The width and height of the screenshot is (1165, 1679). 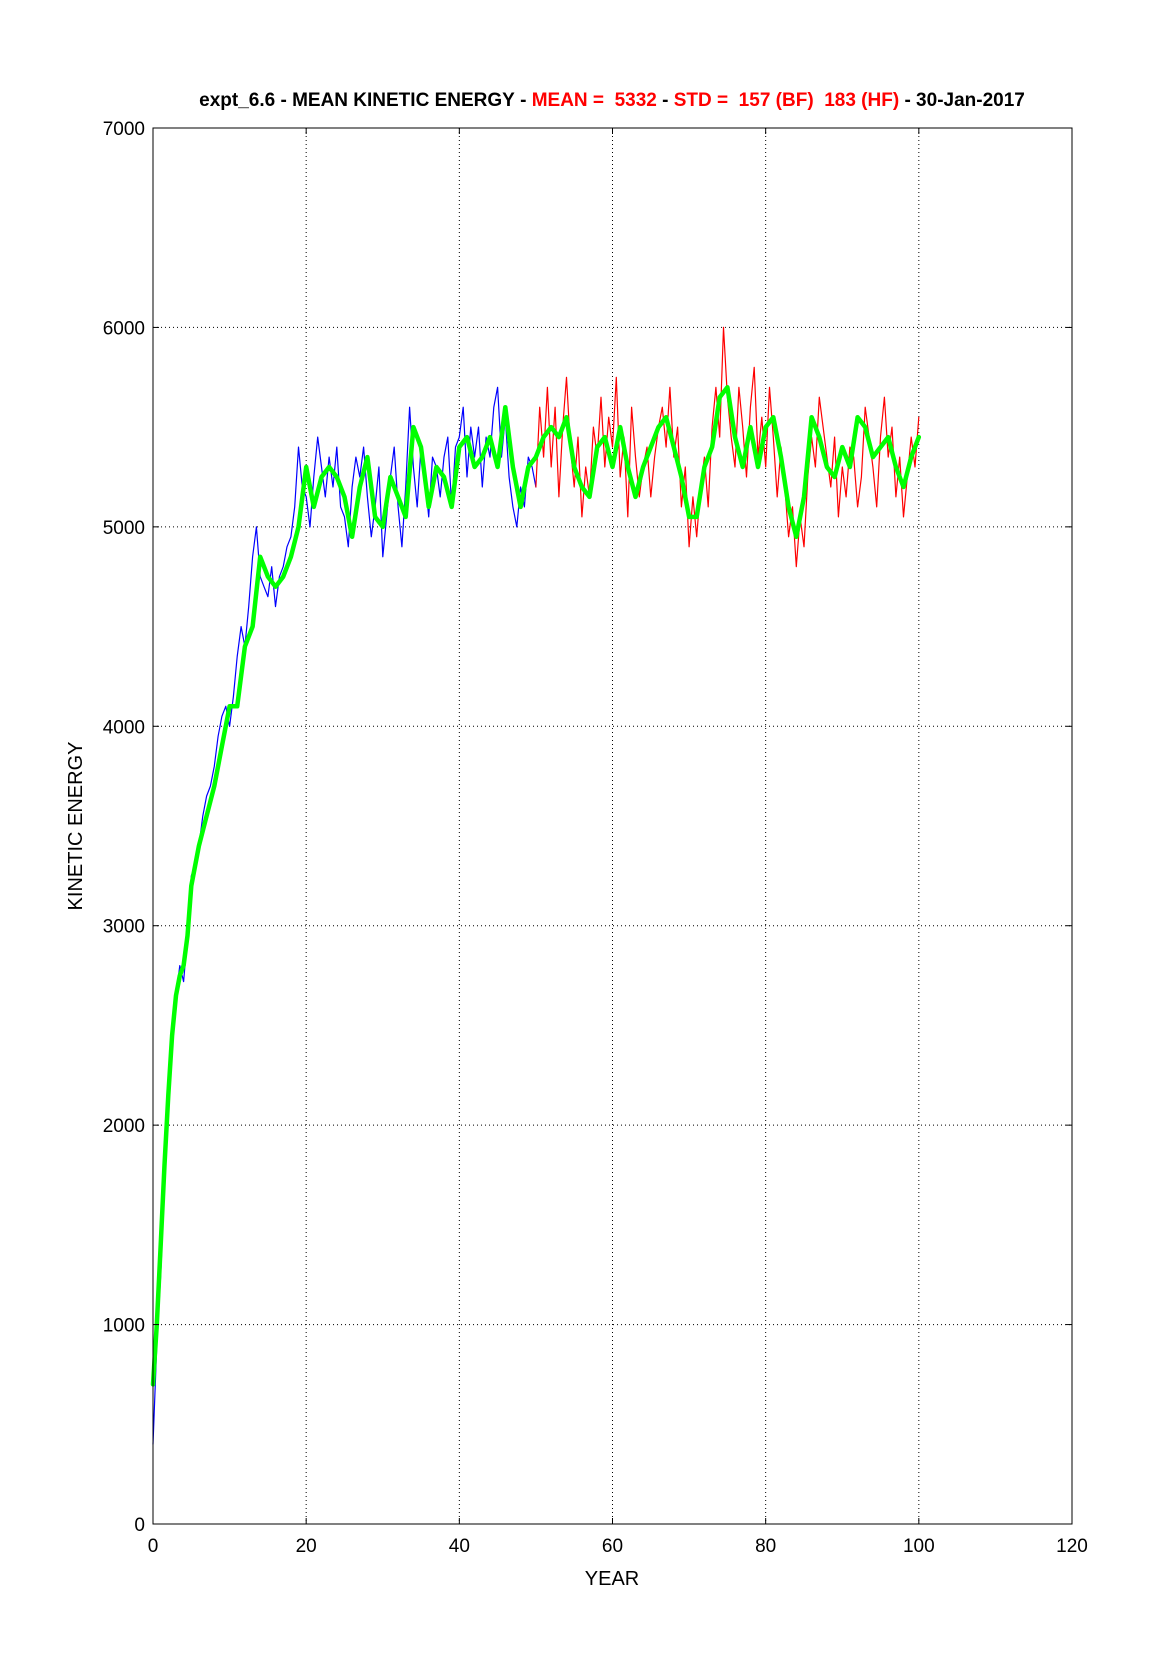 I want to click on x-tick-label: 40, so click(x=459, y=1546).